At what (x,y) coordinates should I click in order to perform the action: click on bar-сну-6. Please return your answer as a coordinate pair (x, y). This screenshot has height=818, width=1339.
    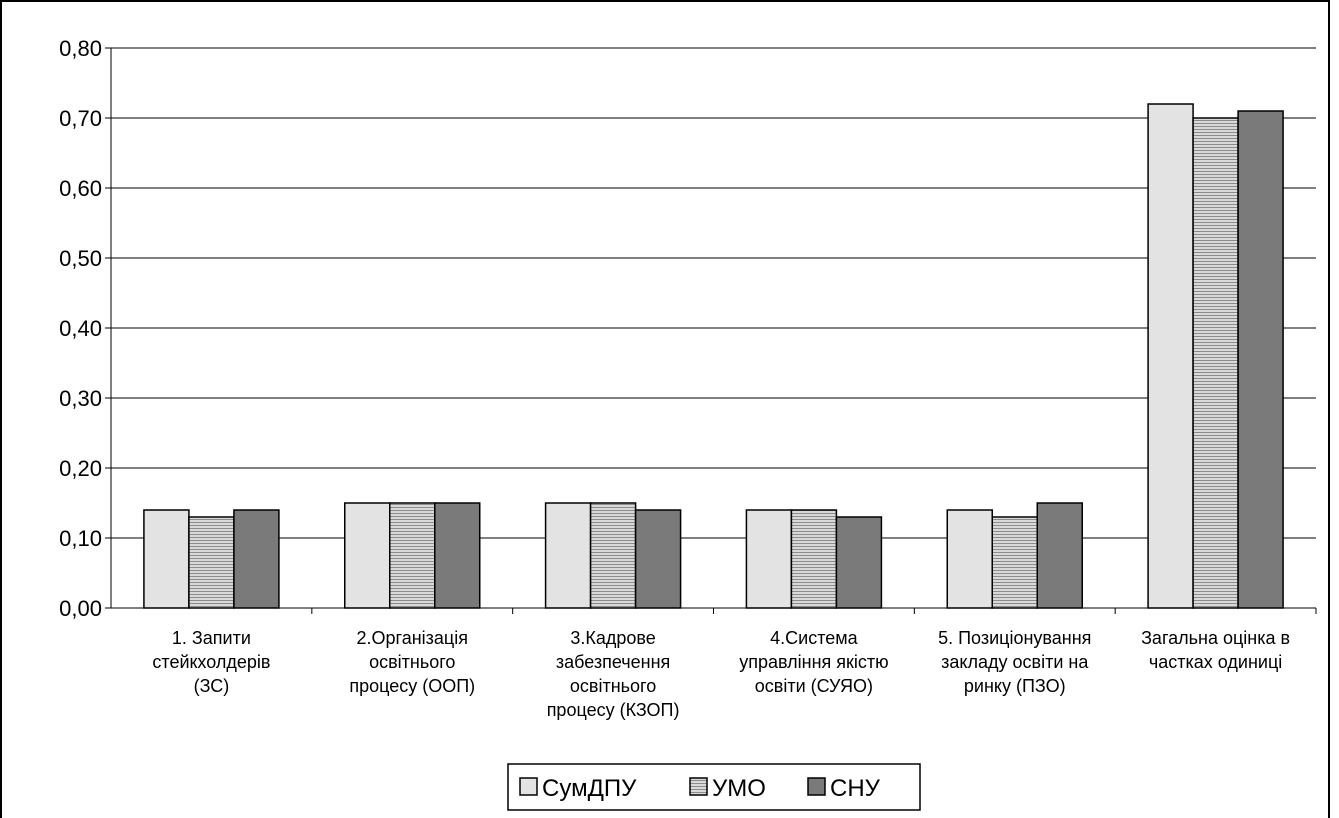
    Looking at the image, I should click on (1260, 359).